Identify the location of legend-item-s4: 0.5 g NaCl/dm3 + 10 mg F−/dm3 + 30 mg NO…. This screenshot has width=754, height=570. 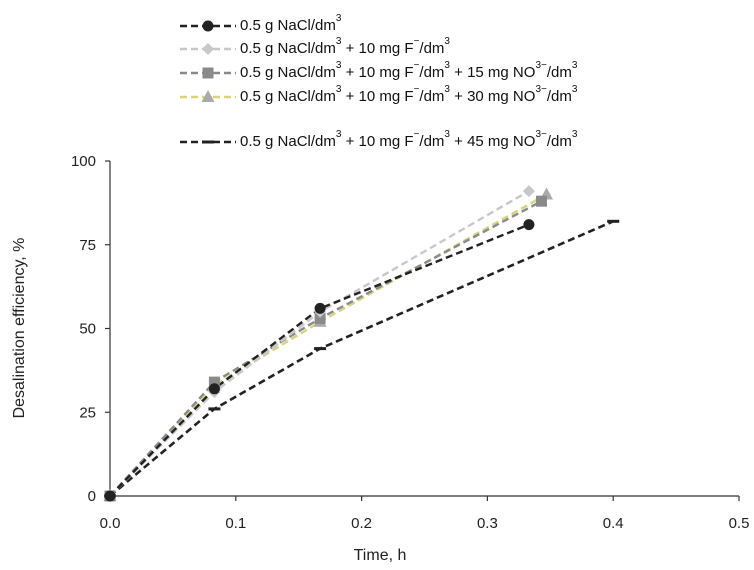
(379, 94).